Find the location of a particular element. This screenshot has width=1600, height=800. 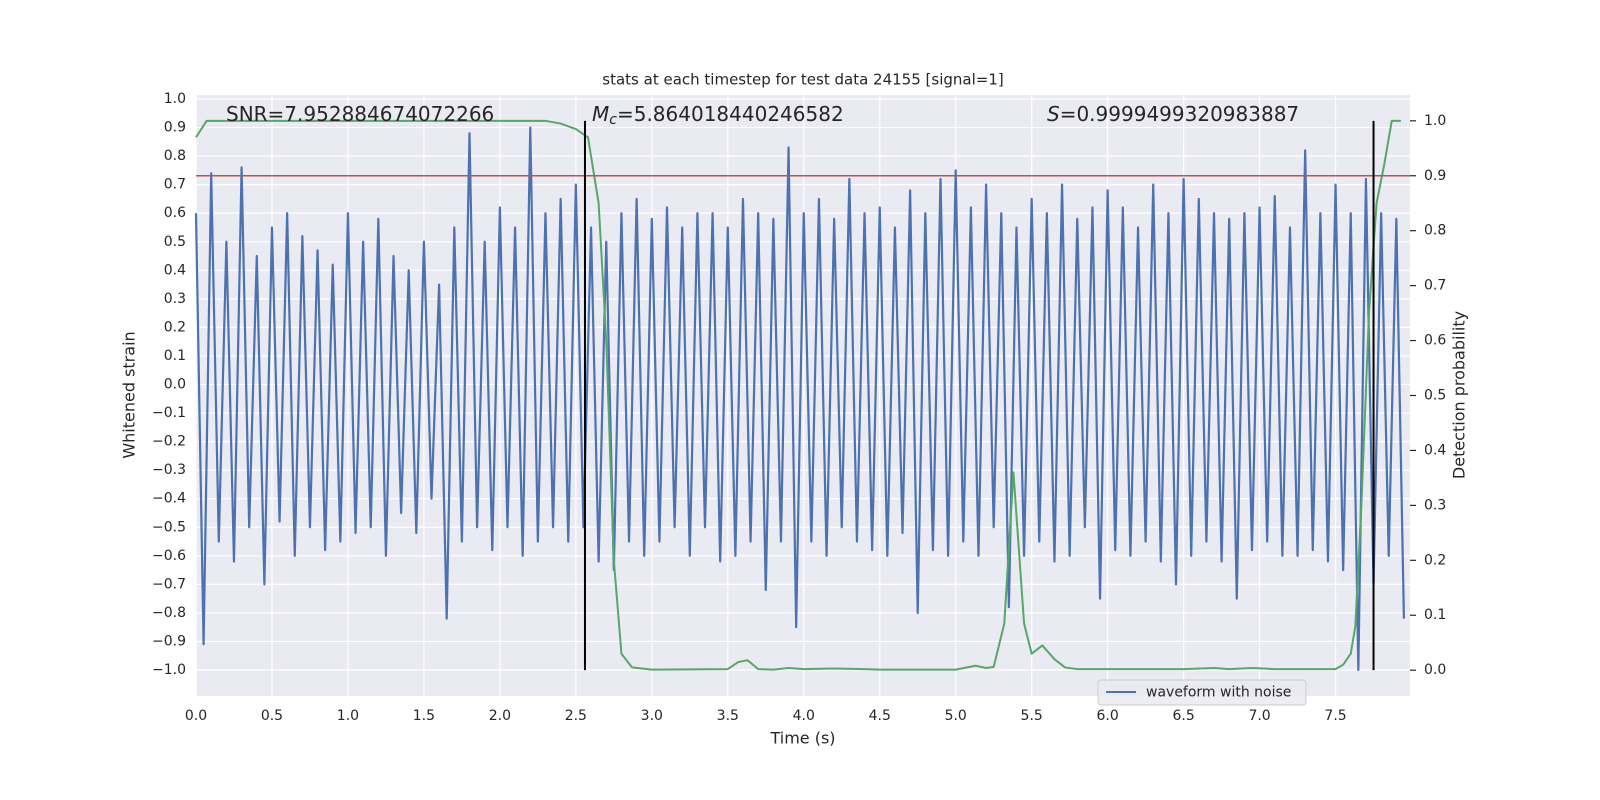

y-tick-label: 0.5 is located at coordinates (175, 242).